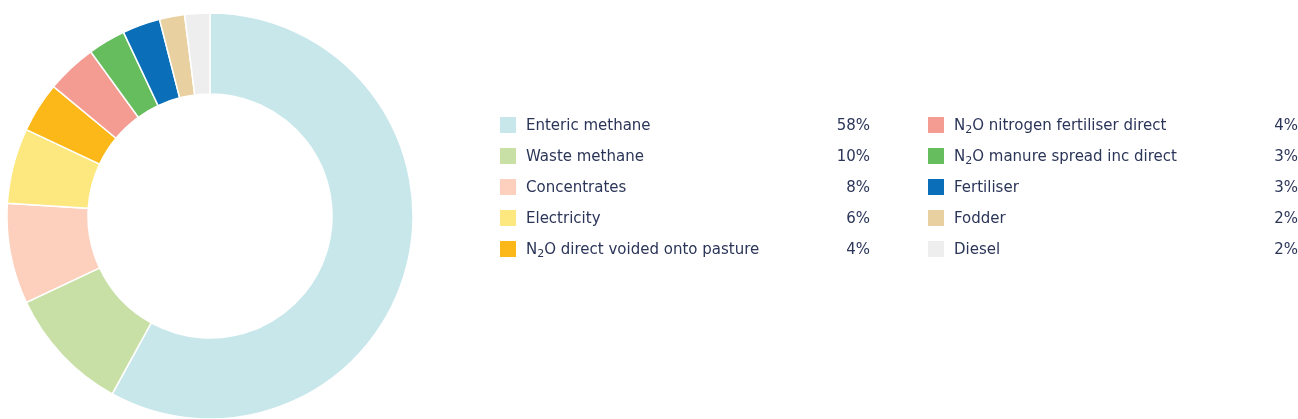 The width and height of the screenshot is (1298, 419). Describe the element at coordinates (1060, 126) in the screenshot. I see `legend-label: N$_{2}$O nitrogen fertiliser direct` at that location.